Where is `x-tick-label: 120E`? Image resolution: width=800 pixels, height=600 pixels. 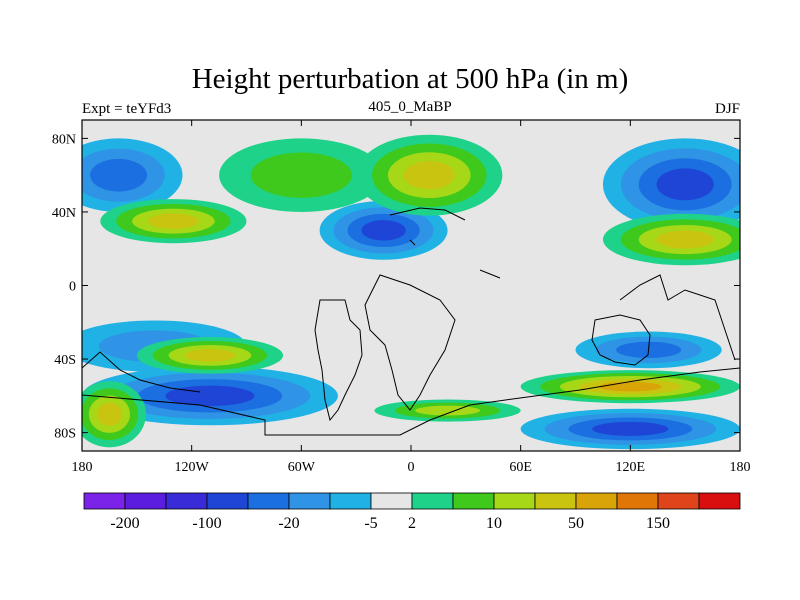
x-tick-label: 120E is located at coordinates (631, 467).